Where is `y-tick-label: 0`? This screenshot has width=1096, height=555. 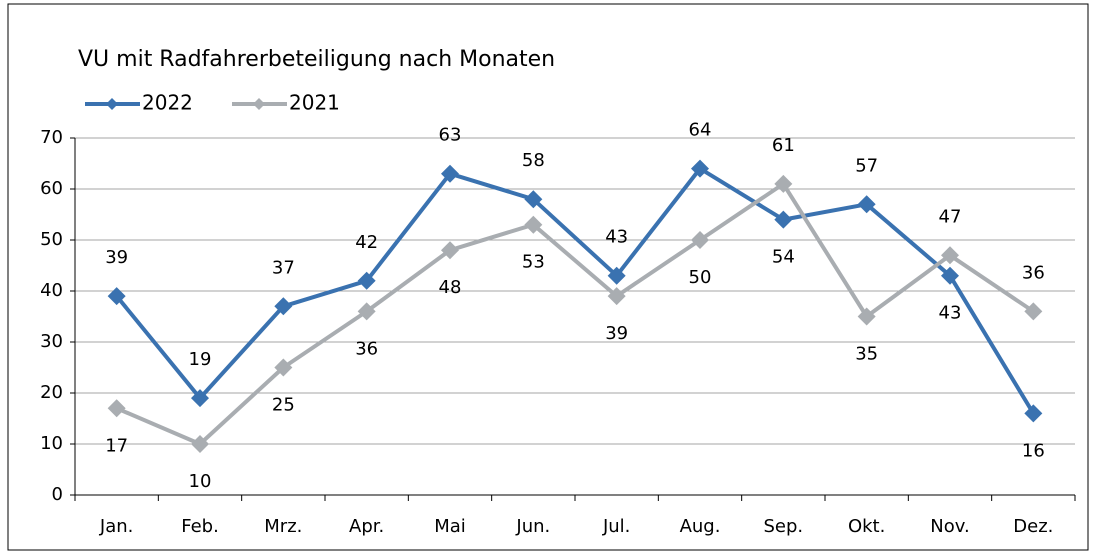
y-tick-label: 0 is located at coordinates (57, 494).